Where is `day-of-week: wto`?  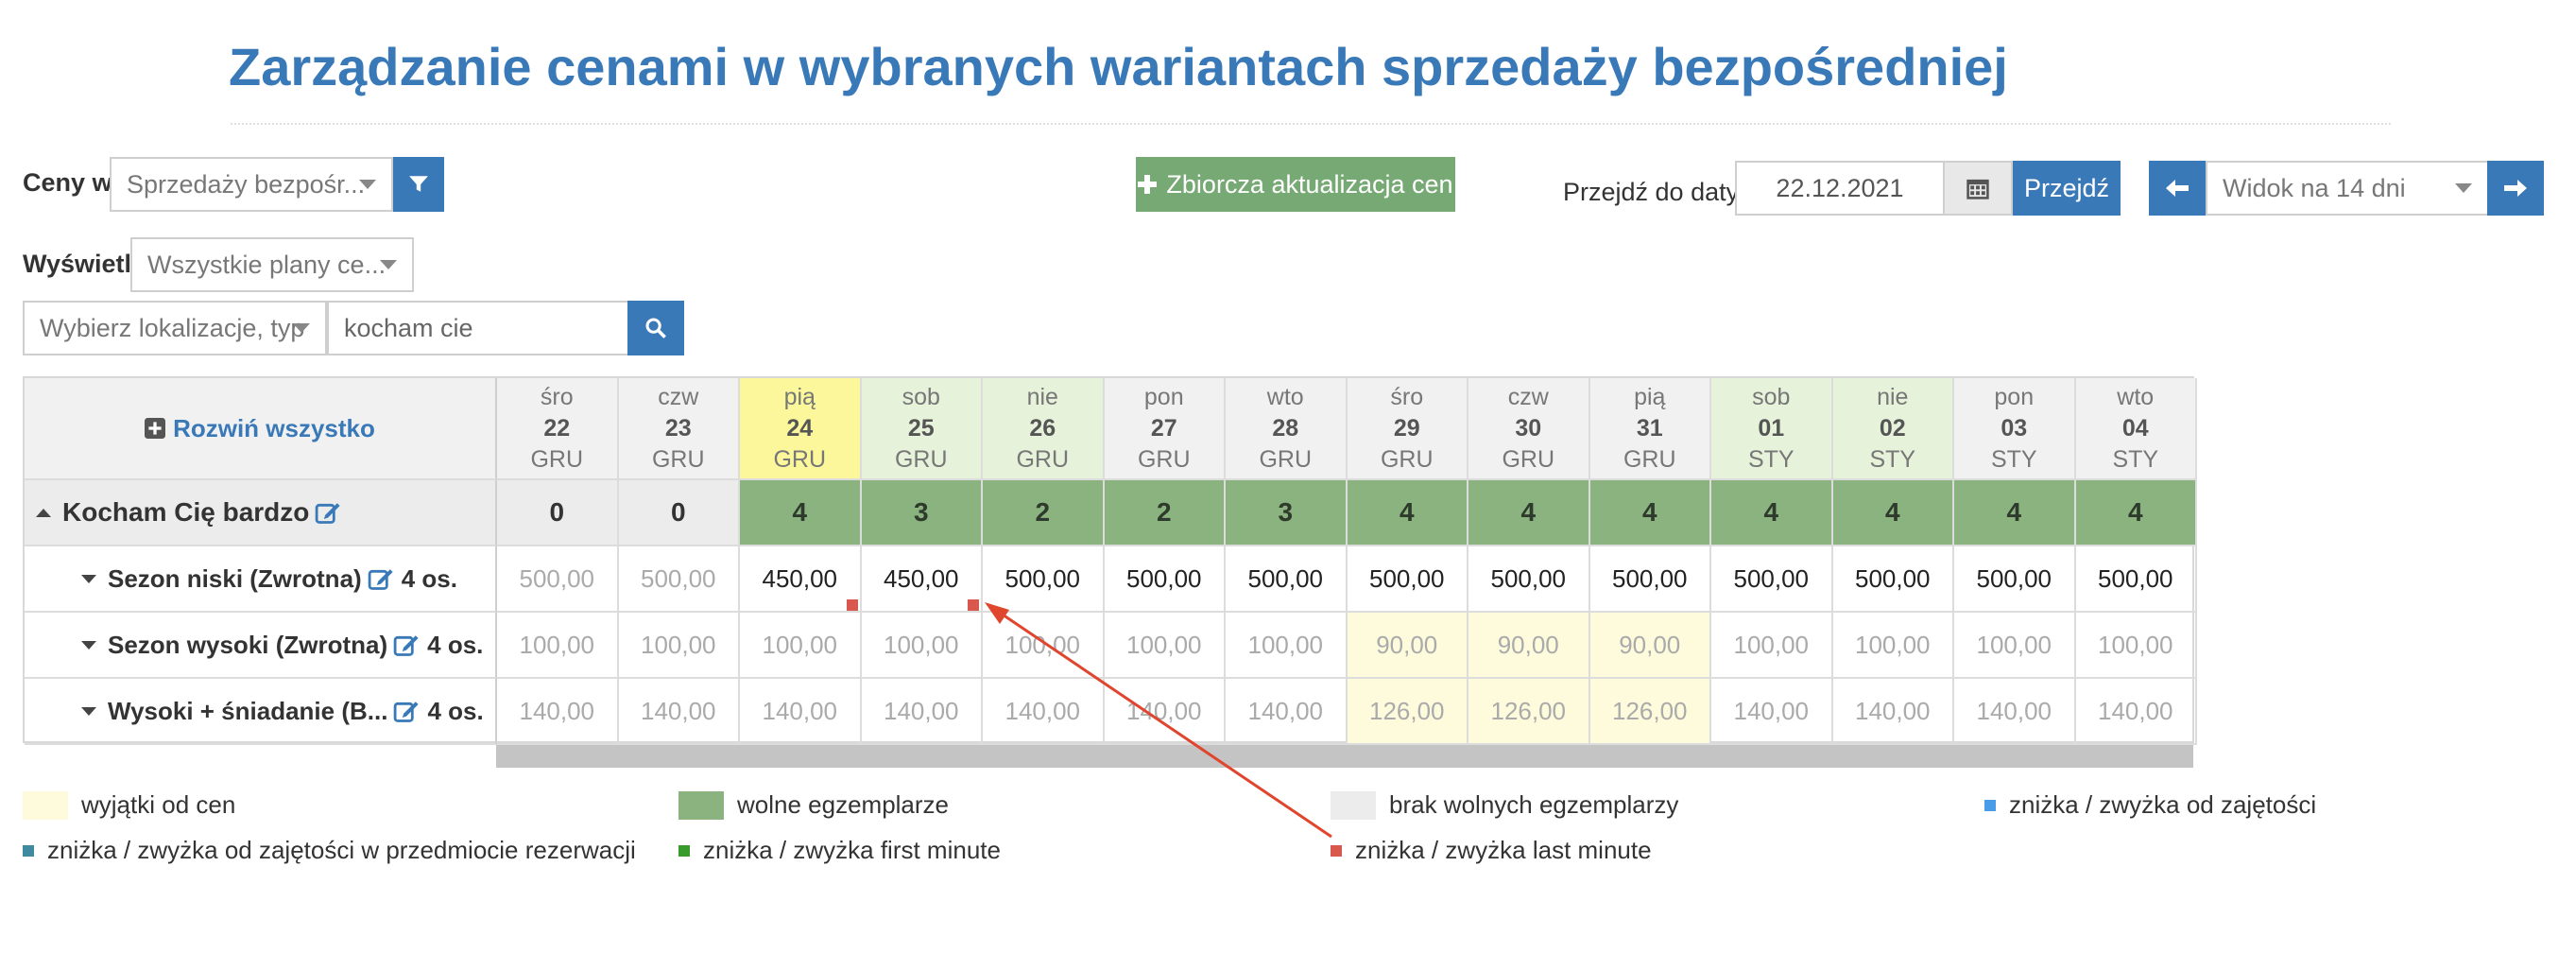
day-of-week: wto is located at coordinates (1285, 396).